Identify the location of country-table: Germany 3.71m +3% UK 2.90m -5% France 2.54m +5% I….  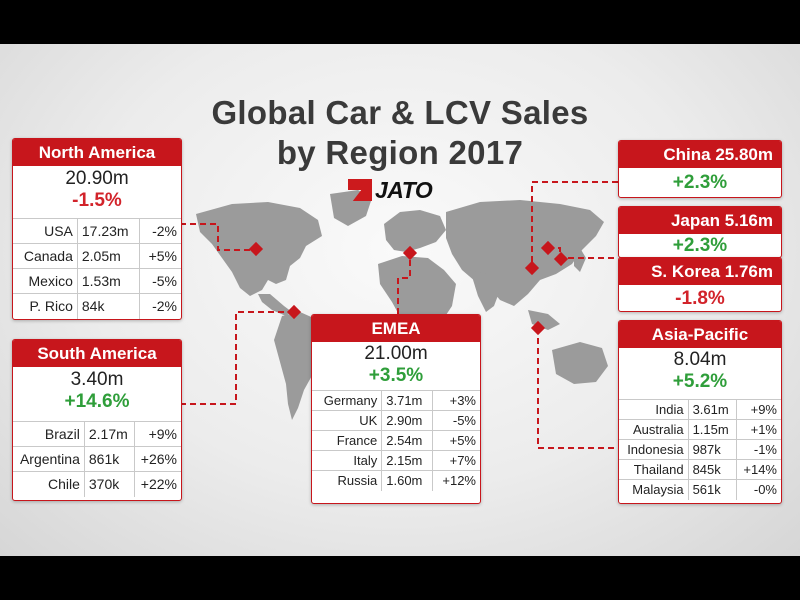
(396, 440).